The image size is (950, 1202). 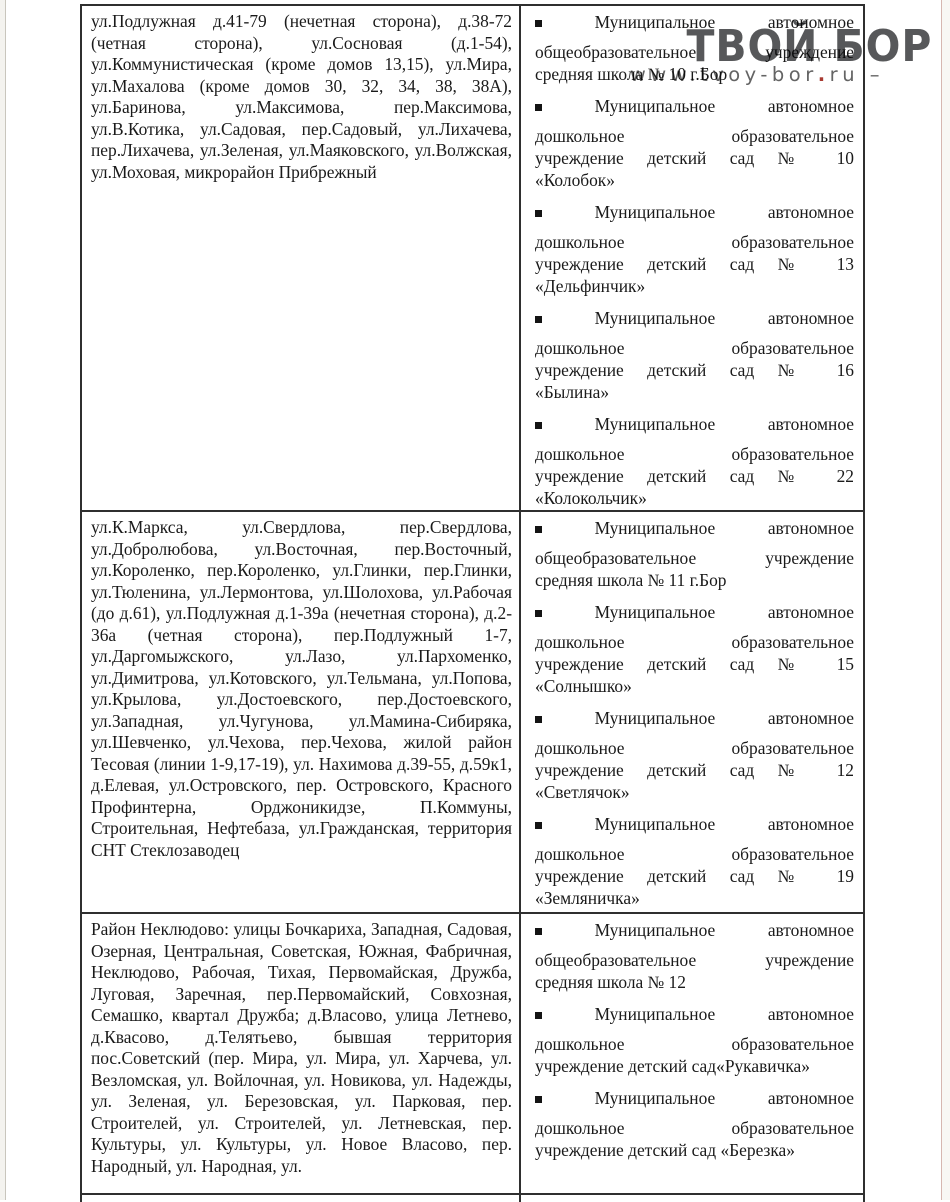 I want to click on item-line: «Колобок», so click(x=575, y=180).